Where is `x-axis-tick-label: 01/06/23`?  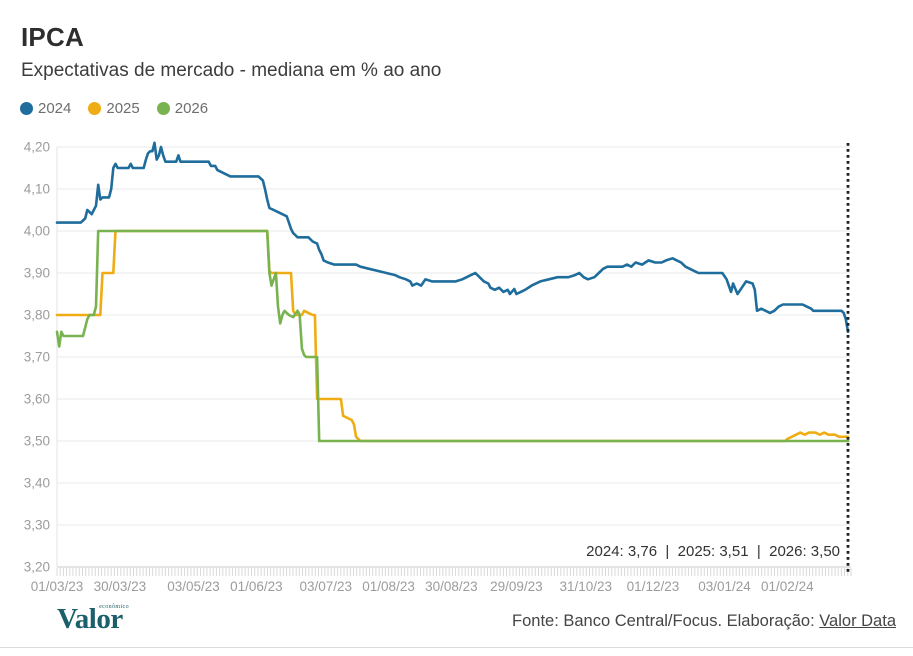 x-axis-tick-label: 01/06/23 is located at coordinates (256, 586).